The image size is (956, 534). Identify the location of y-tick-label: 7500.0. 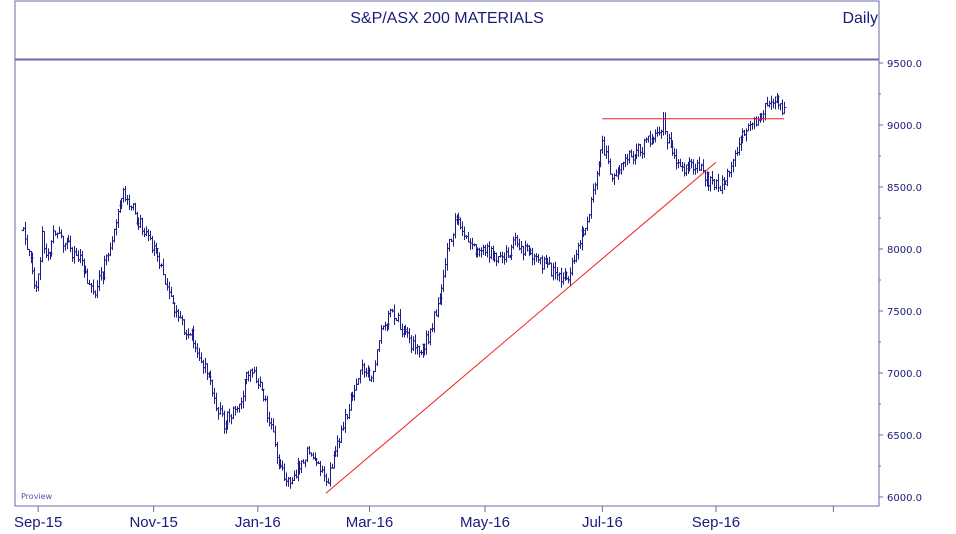
(904, 312).